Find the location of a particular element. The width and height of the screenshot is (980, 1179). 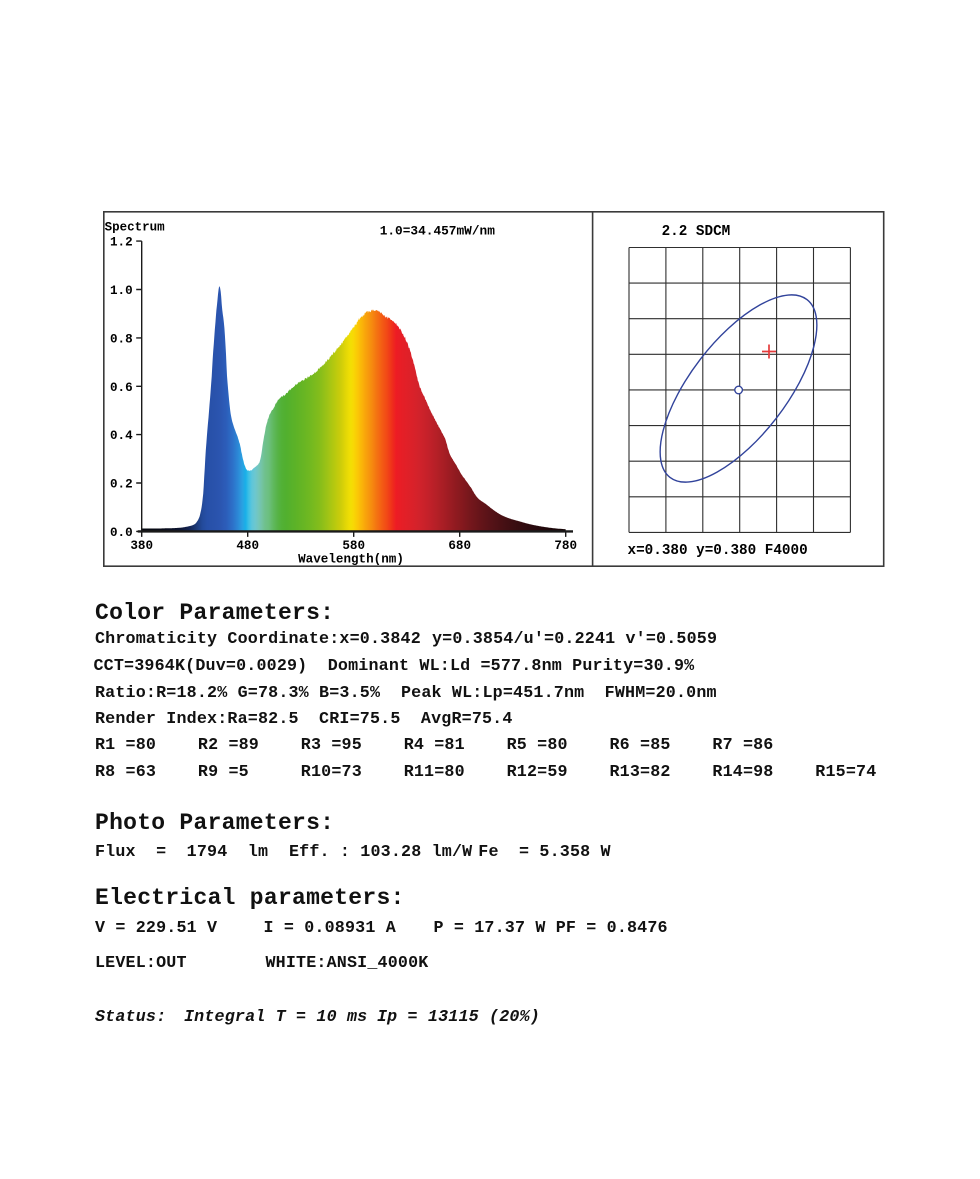

svg-text: x=0.380 y=0.380 F4000 is located at coordinates (718, 551).